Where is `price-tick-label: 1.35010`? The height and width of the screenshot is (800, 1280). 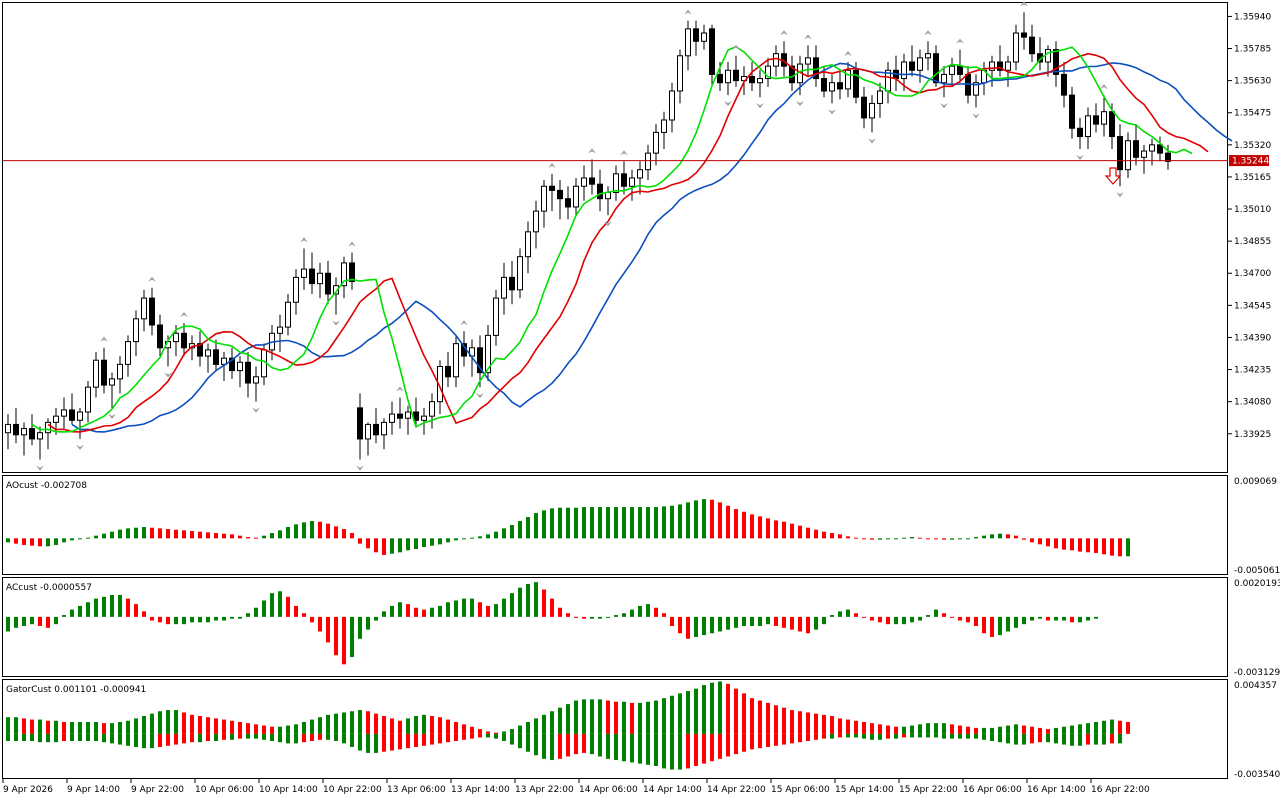
price-tick-label: 1.35010 is located at coordinates (1252, 210).